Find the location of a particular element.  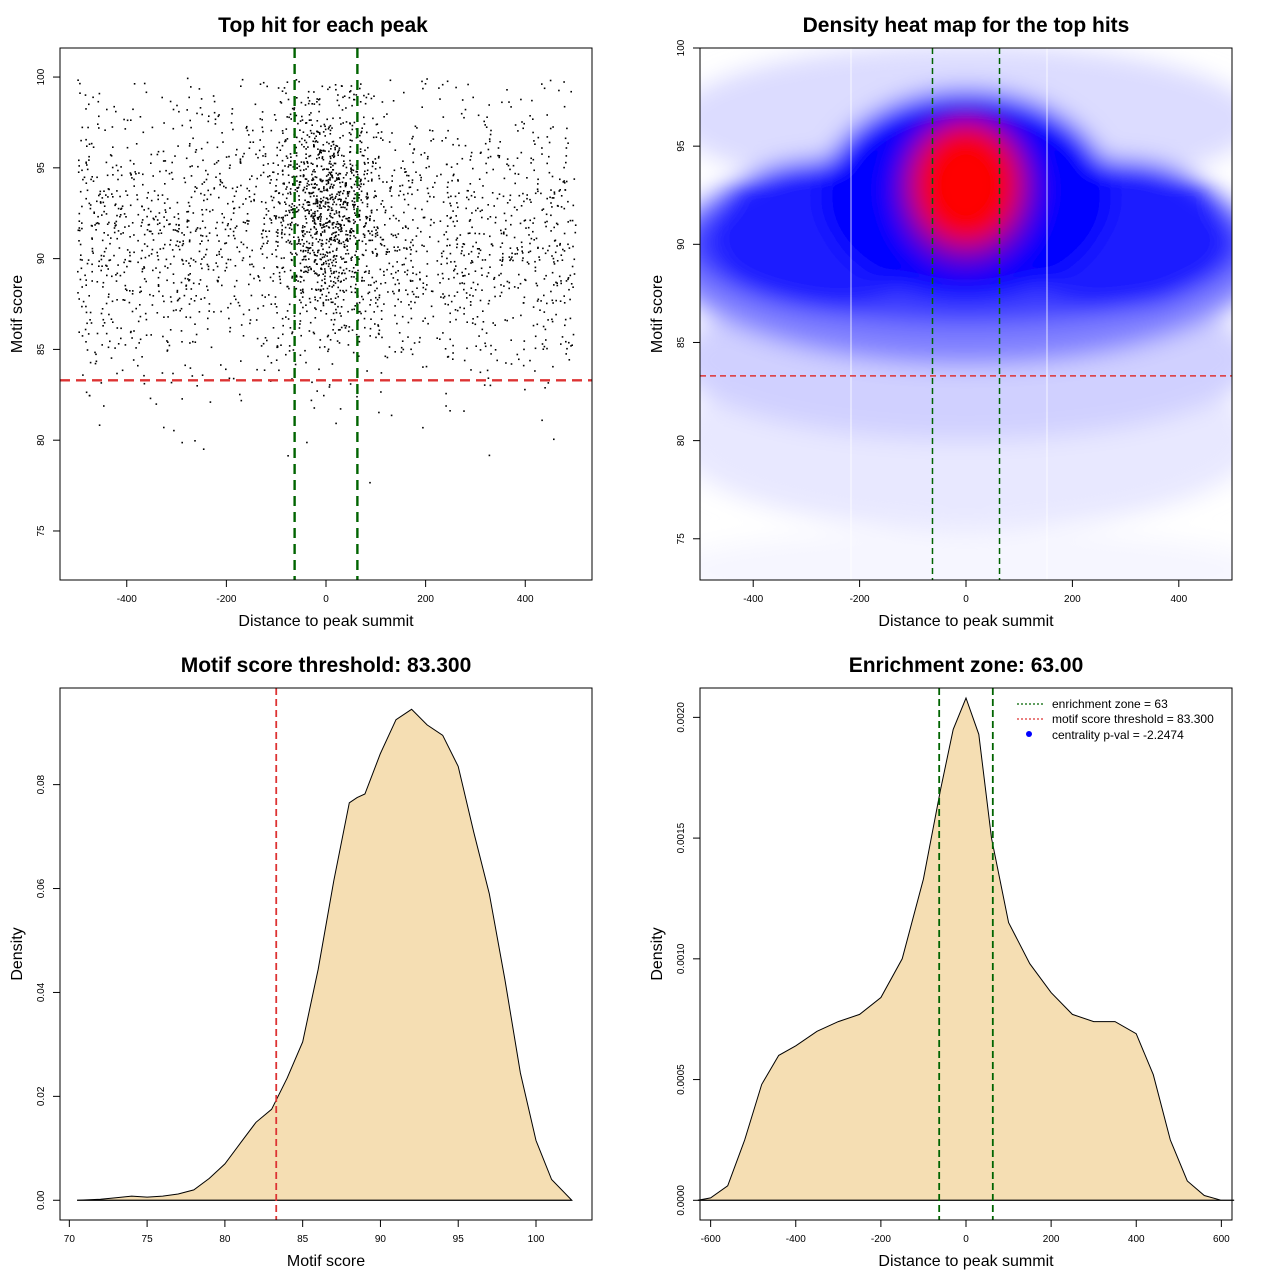

legend-entry-threshold: motif score threshold = 83.300 is located at coordinates (1133, 719).